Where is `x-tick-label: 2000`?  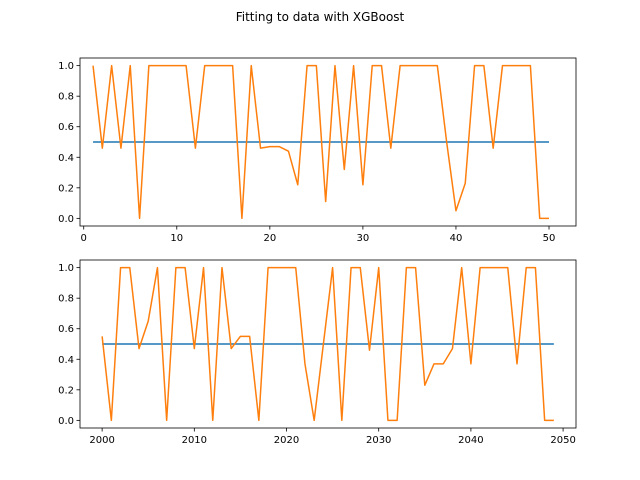 x-tick-label: 2000 is located at coordinates (101, 440).